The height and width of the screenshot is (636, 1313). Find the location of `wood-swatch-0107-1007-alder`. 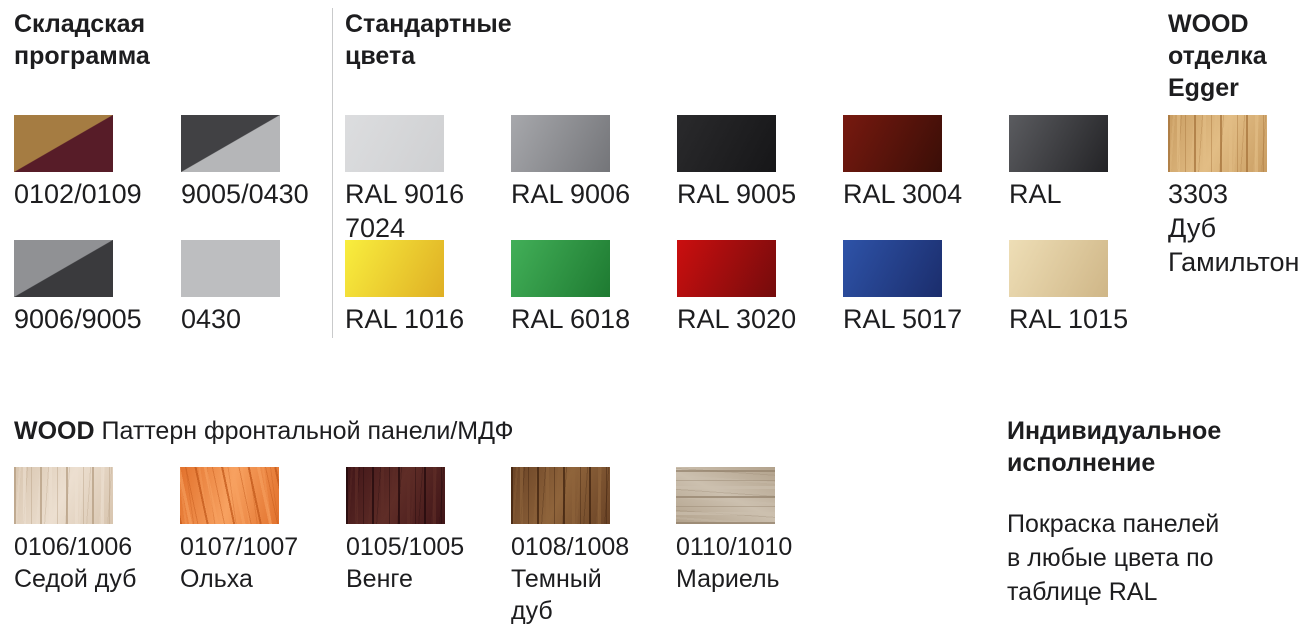

wood-swatch-0107-1007-alder is located at coordinates (229, 495).